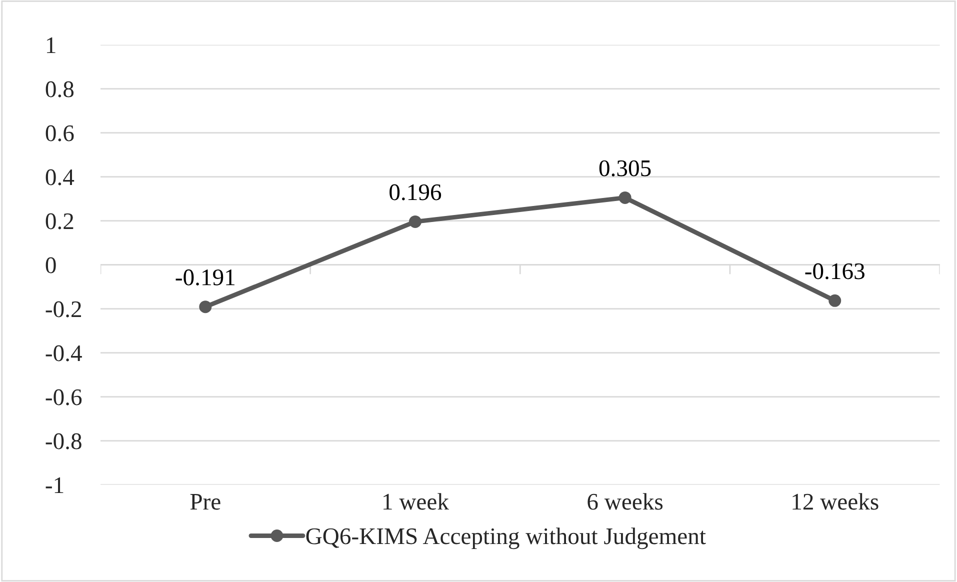  What do you see at coordinates (60, 221) in the screenshot?
I see `y-tick-label: 0.2` at bounding box center [60, 221].